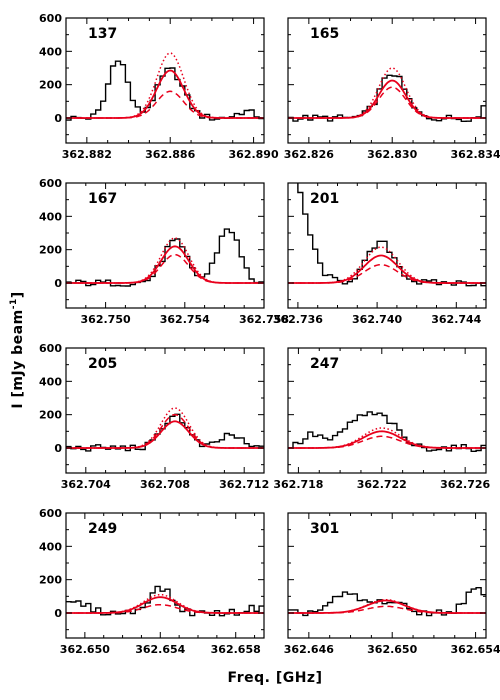  Describe the element at coordinates (102, 34) in the screenshot. I see `panel-label: 137` at that location.